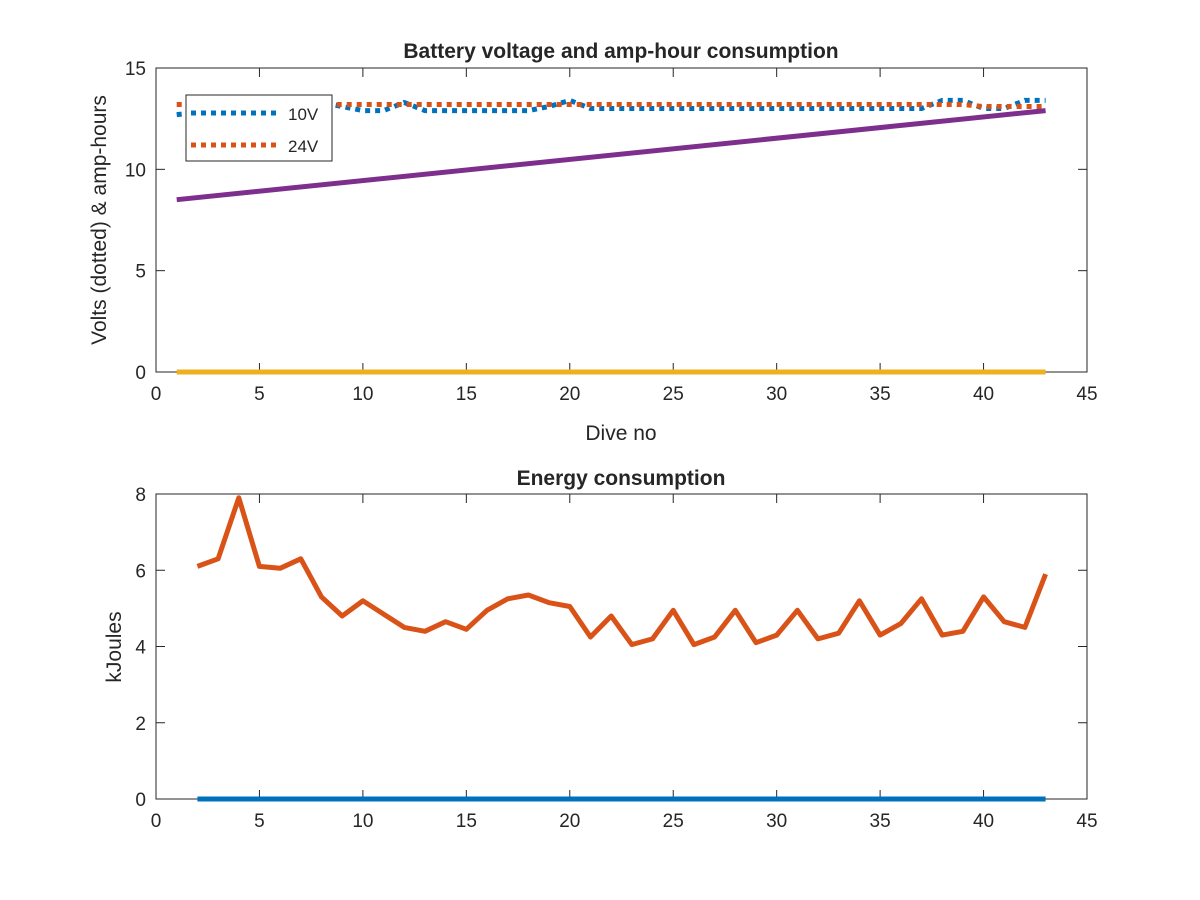 The width and height of the screenshot is (1200, 900). I want to click on chart-title: Battery voltage and amp-hour consumption, so click(620, 51).